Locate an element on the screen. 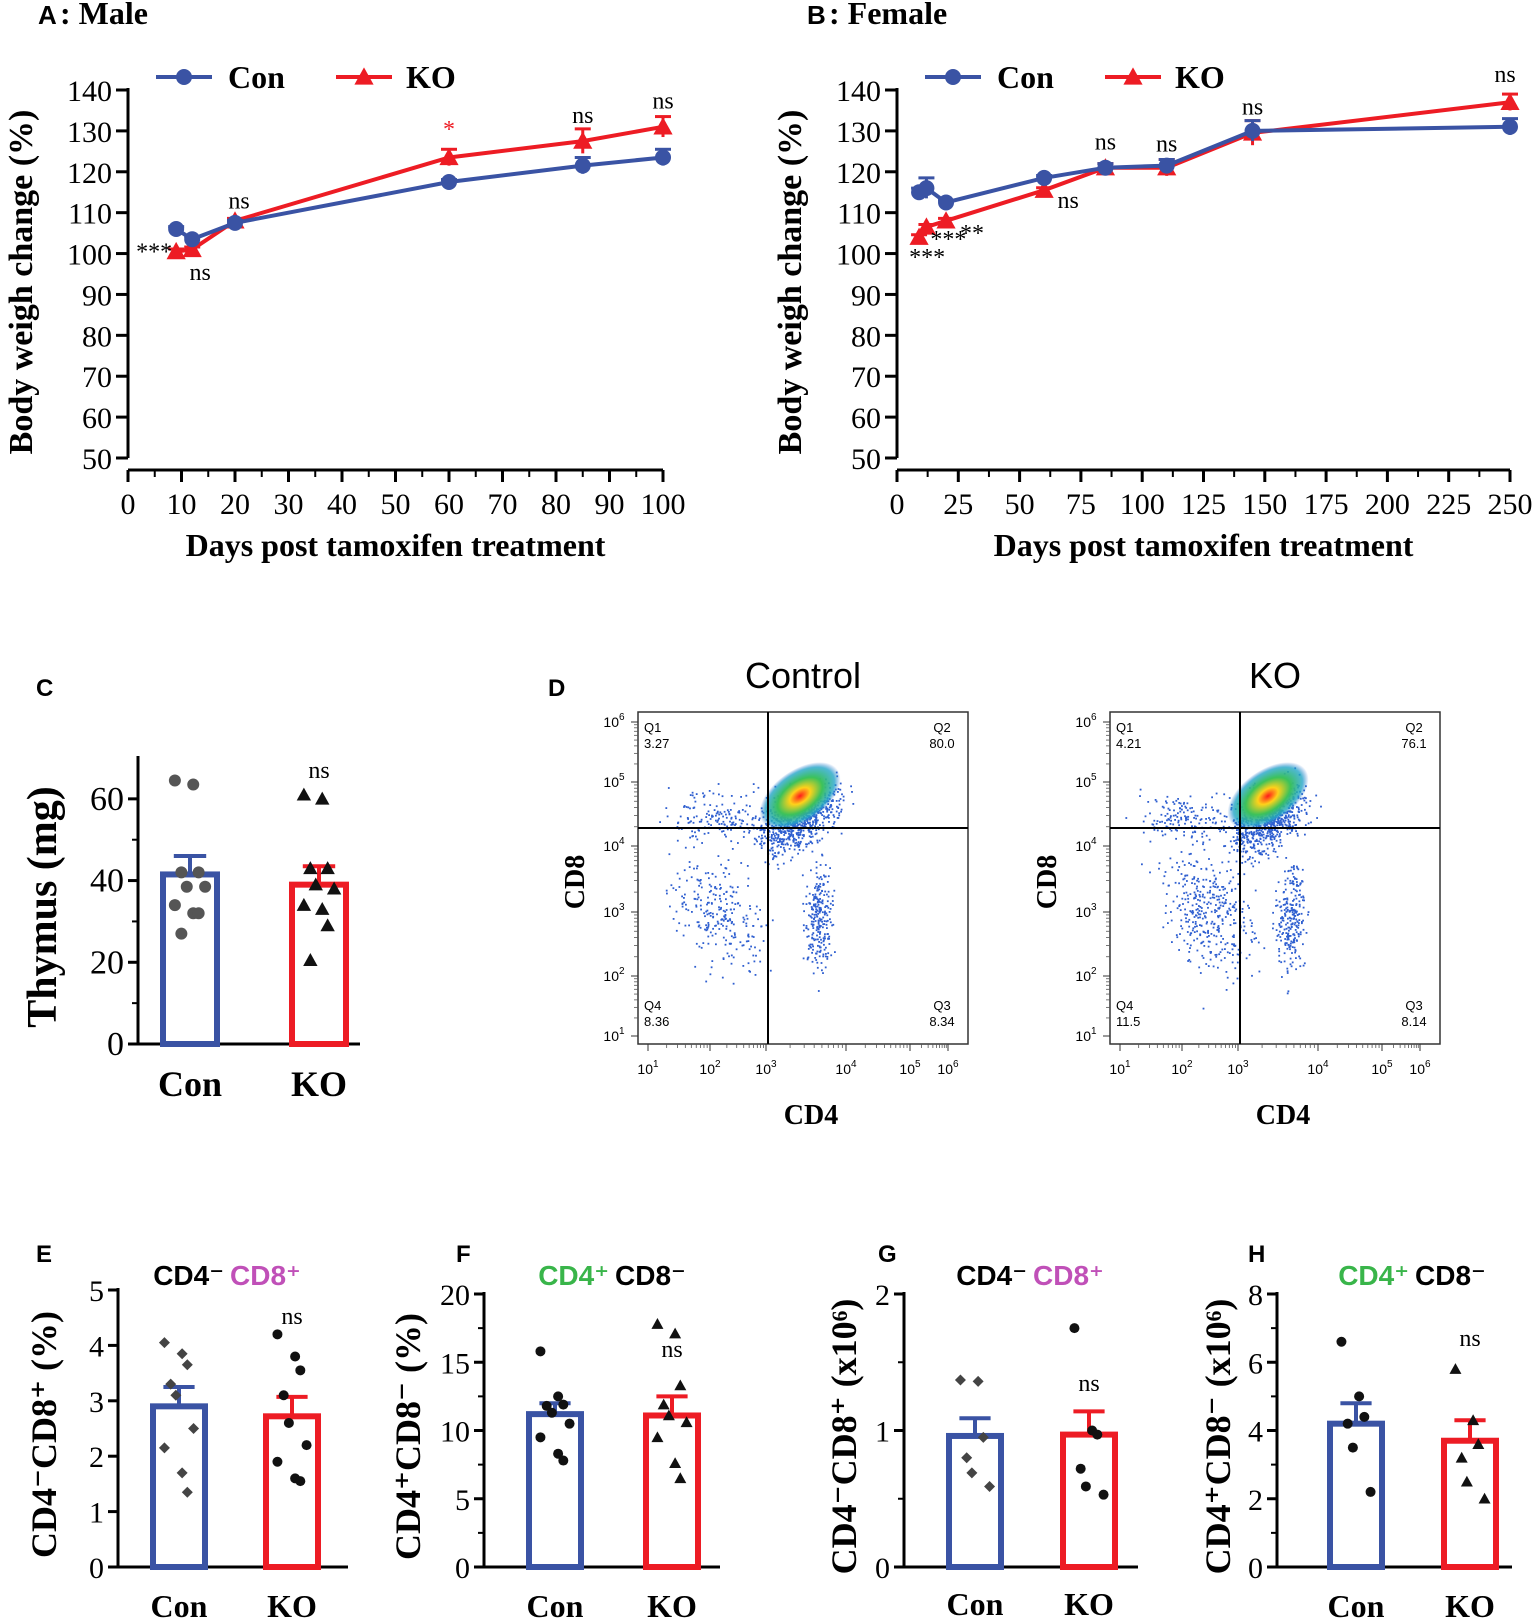 Image resolution: width=1535 pixels, height=1620 pixels. y-log-tick-label: 106 is located at coordinates (614, 721).